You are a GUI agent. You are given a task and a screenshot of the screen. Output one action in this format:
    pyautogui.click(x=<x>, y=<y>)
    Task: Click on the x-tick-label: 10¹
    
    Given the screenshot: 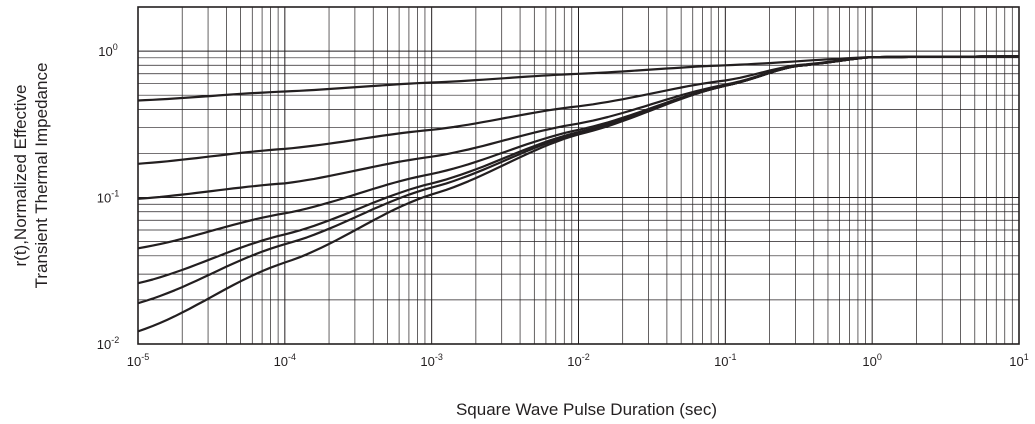 What is the action you would take?
    pyautogui.click(x=1018, y=360)
    